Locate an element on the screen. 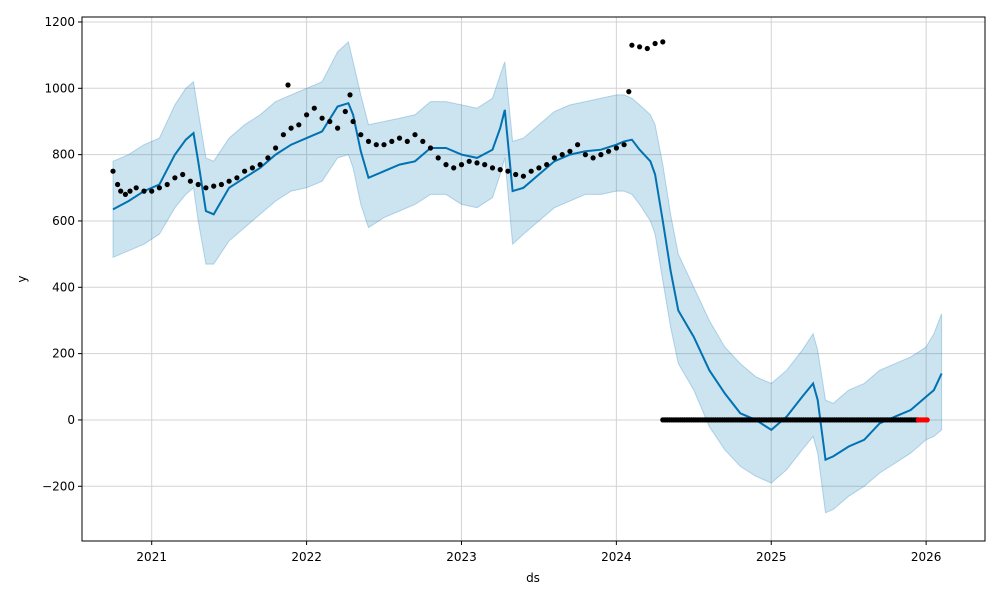 Image resolution: width=1000 pixels, height=600 pixels. x-tick-label: 2025 is located at coordinates (771, 557).